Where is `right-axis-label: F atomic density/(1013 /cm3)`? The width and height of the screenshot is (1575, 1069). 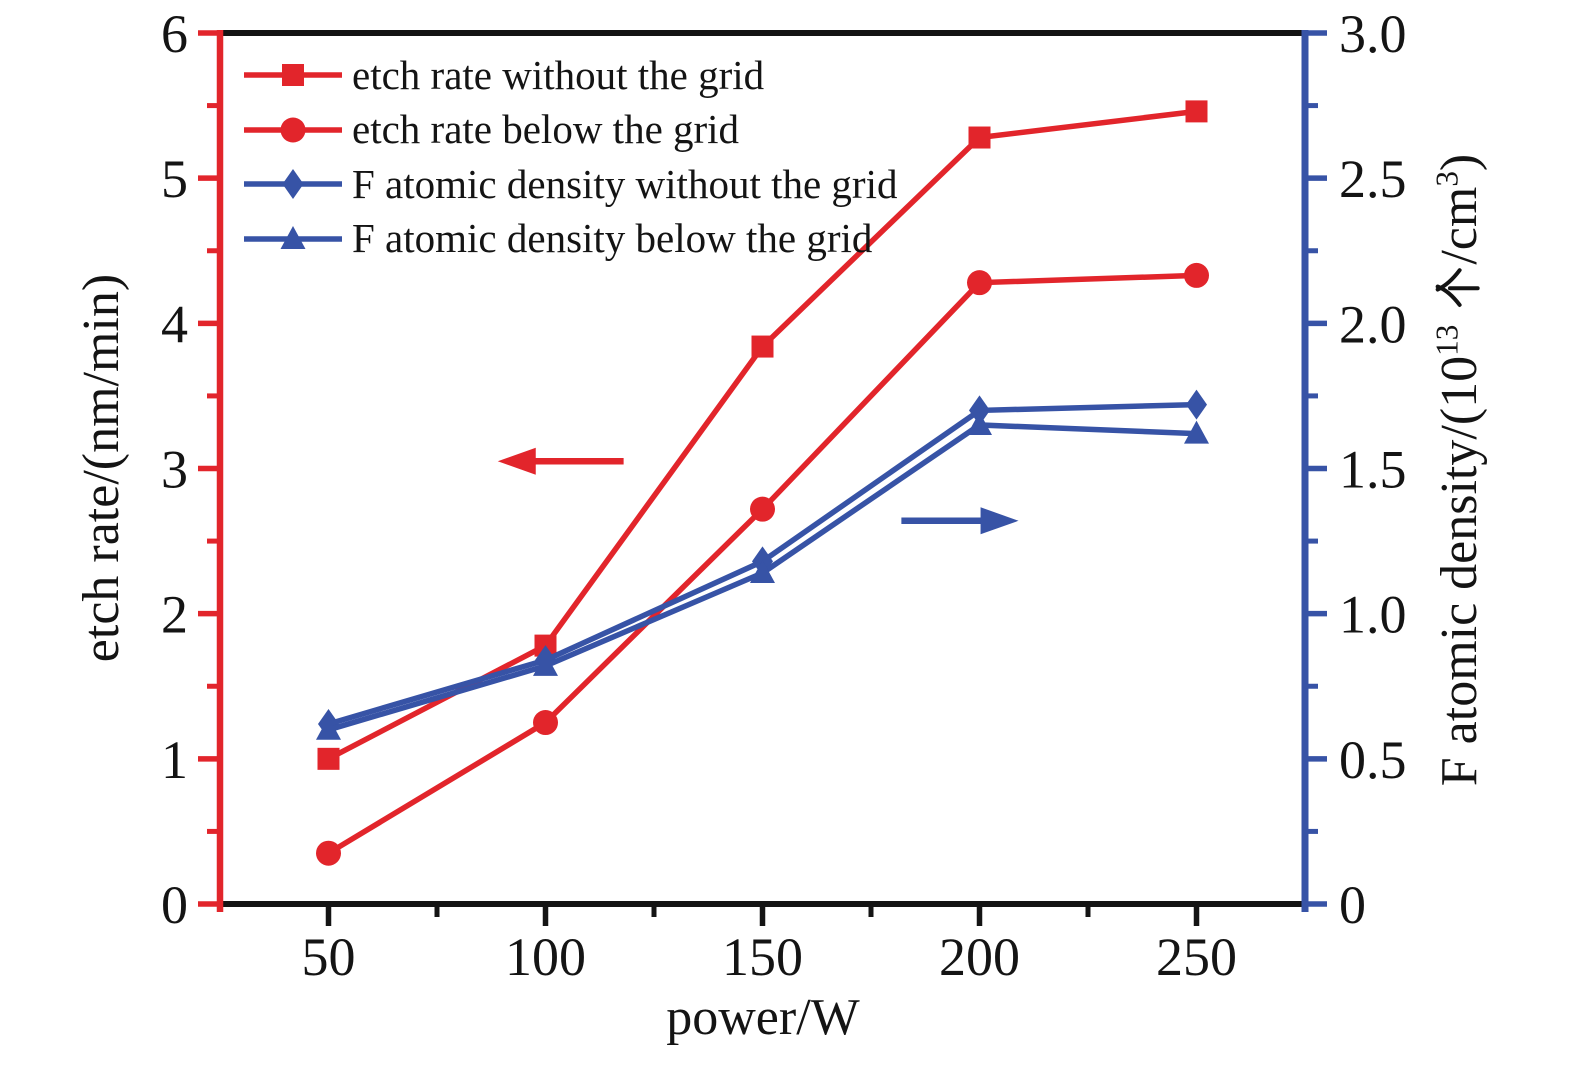 right-axis-label: F atomic density/(1013 /cm3) is located at coordinates (1460, 470).